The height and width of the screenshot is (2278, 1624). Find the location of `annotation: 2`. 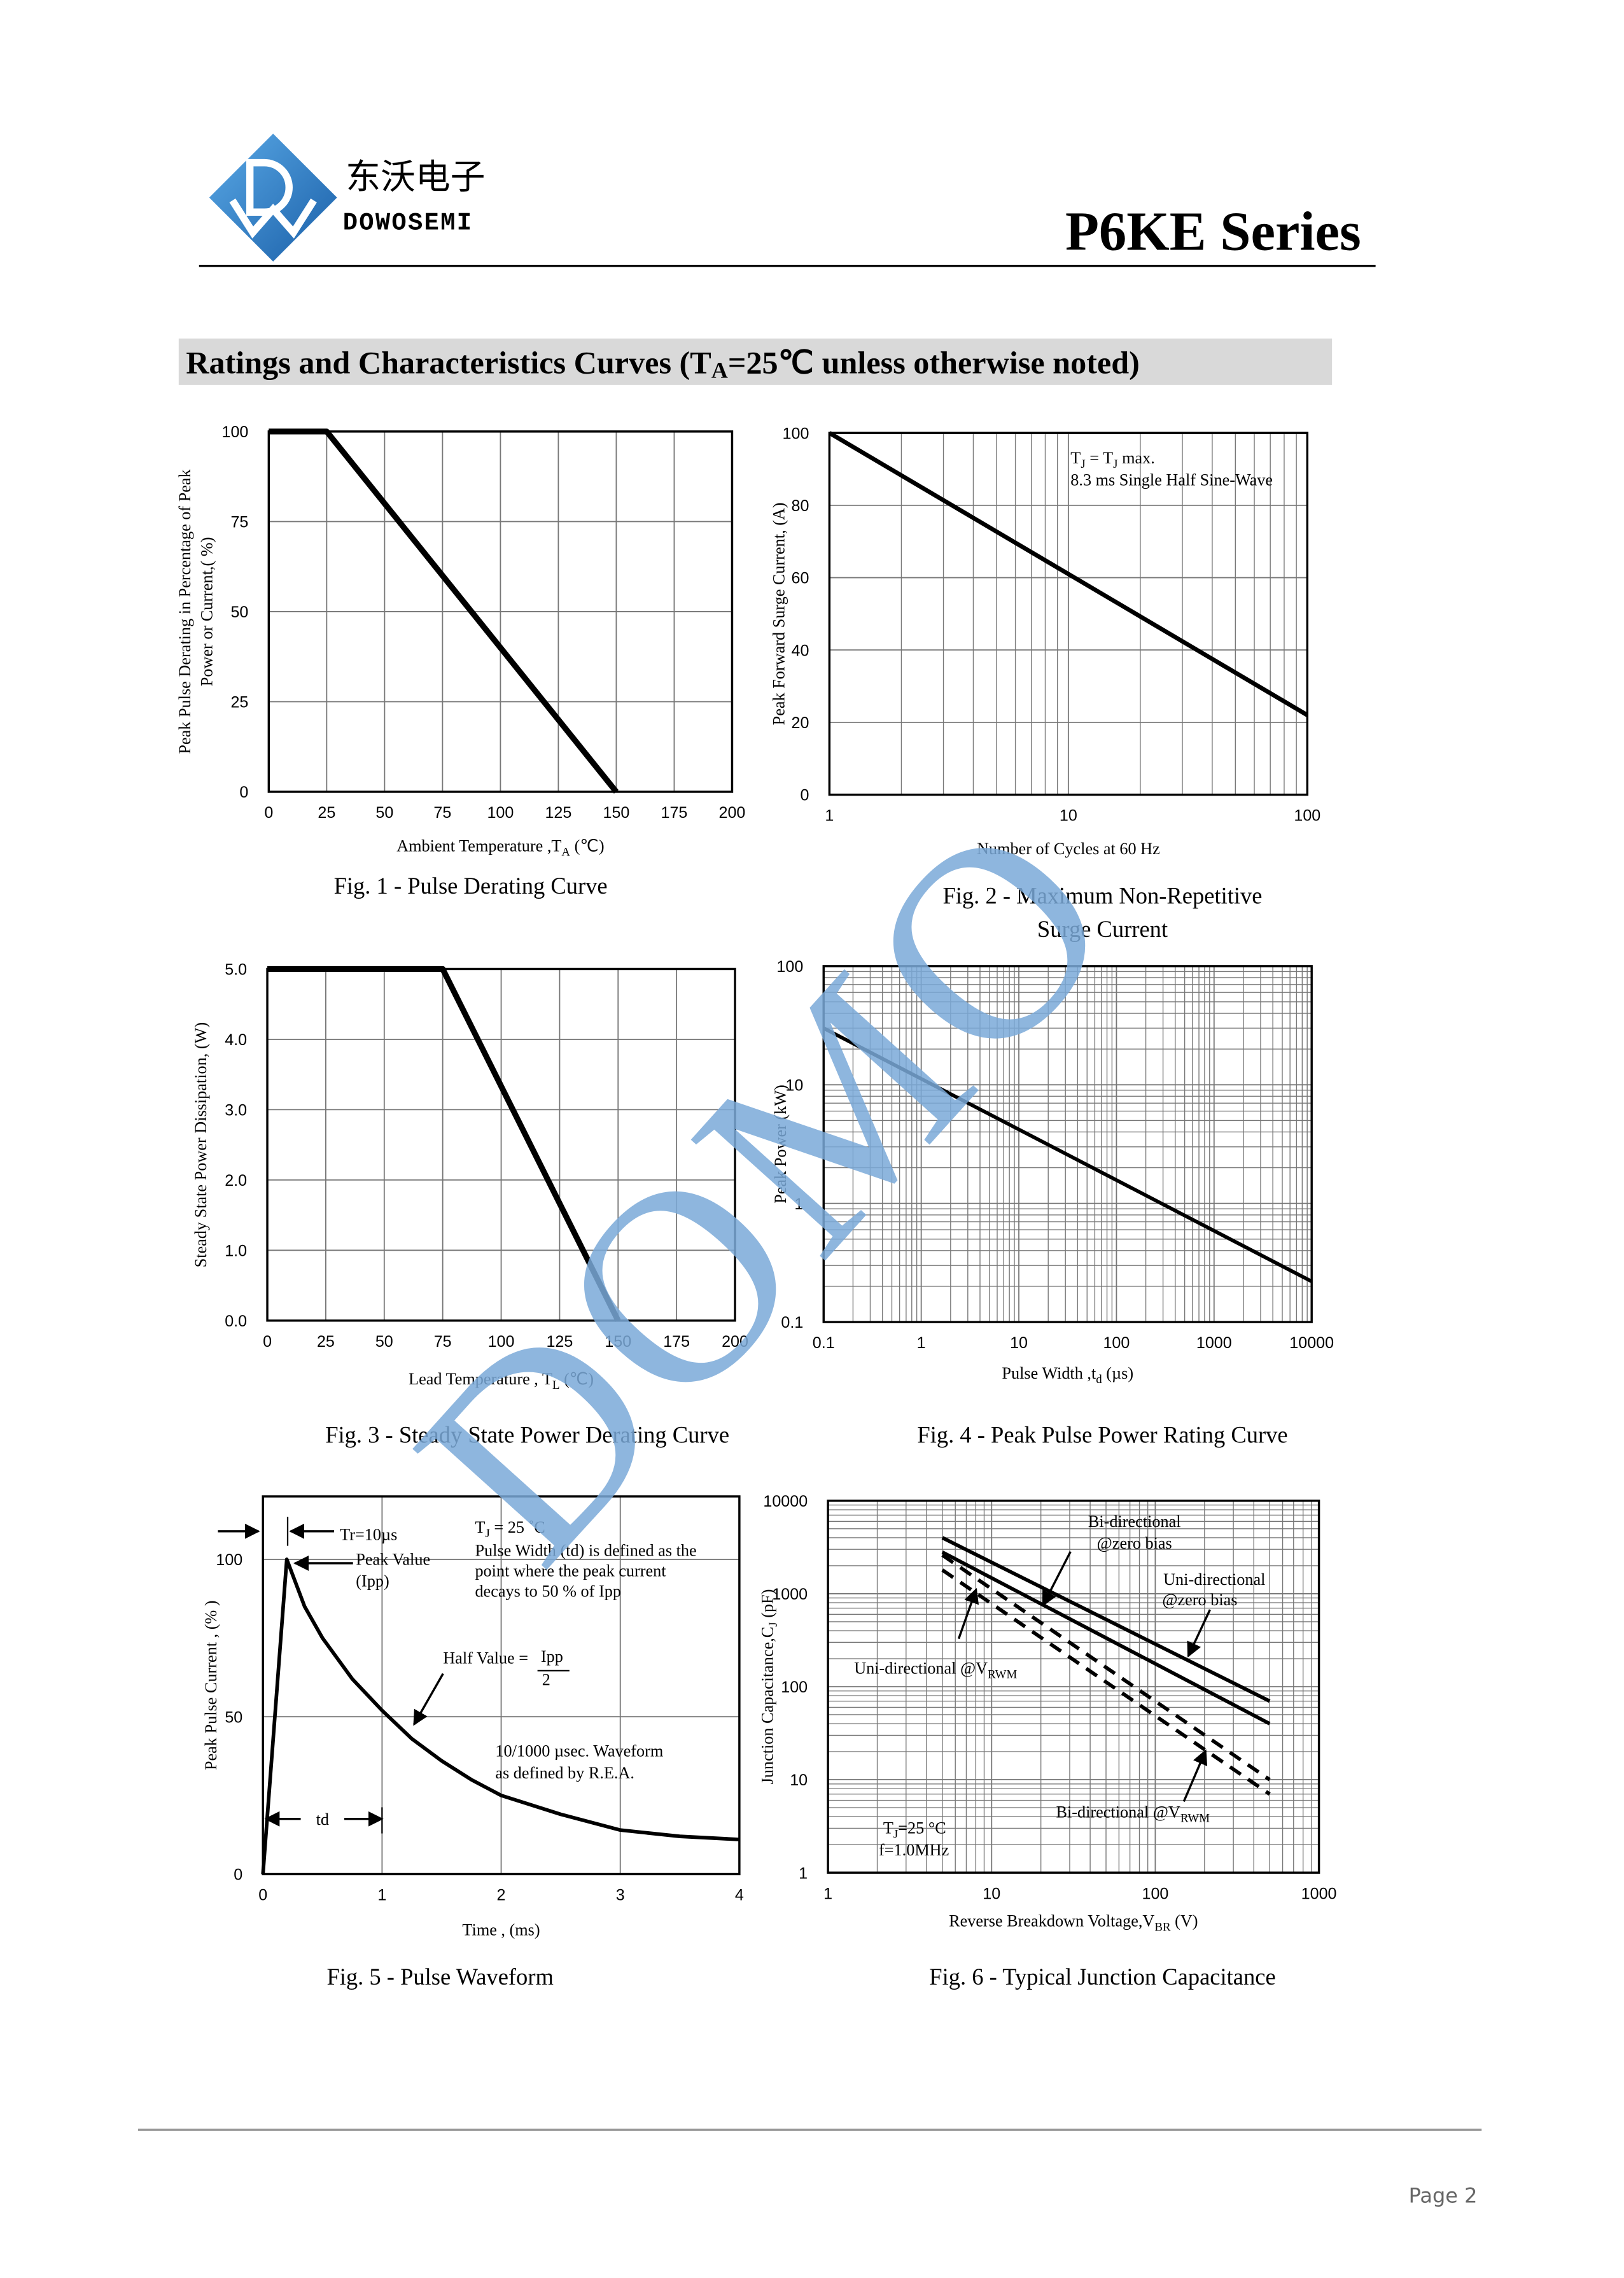

annotation: 2 is located at coordinates (546, 1680).